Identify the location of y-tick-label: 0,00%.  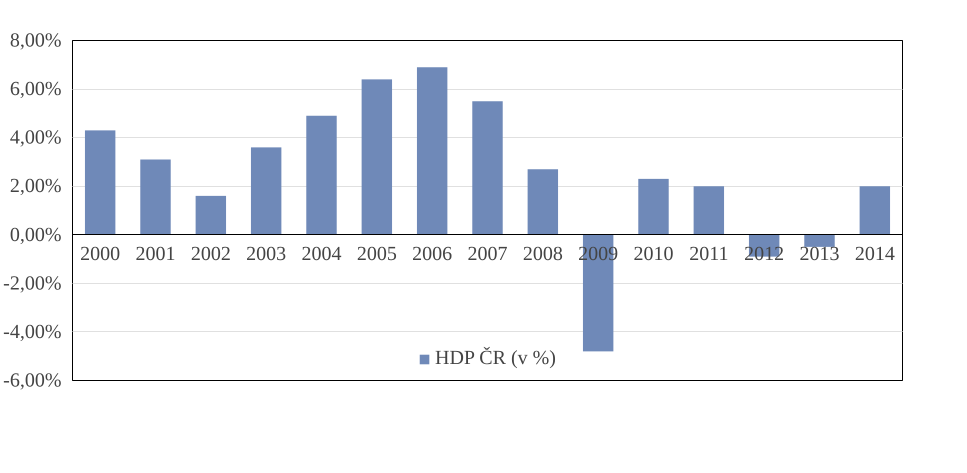
(36, 235).